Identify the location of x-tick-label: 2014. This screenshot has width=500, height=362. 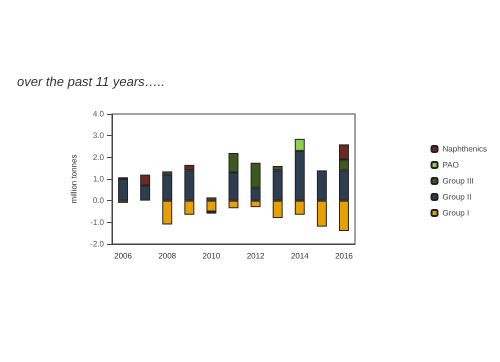
(300, 256).